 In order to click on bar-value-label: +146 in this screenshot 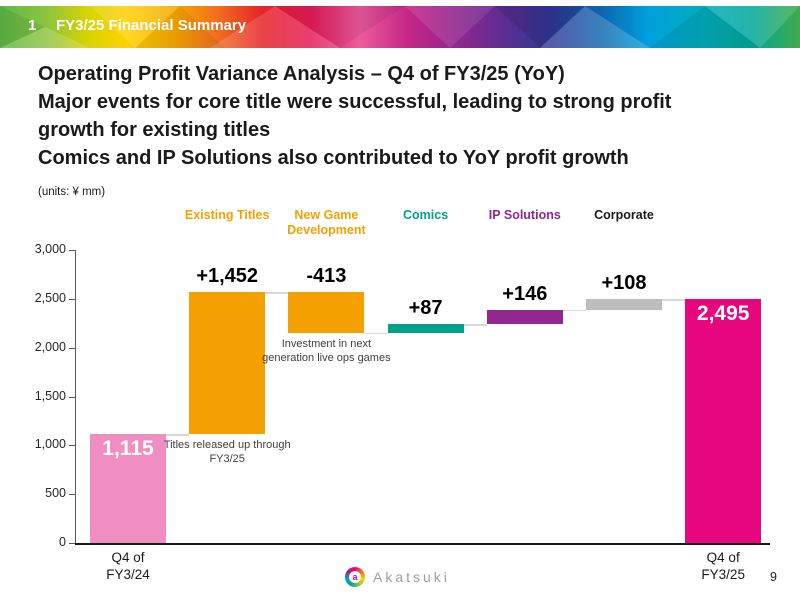, I will do `click(525, 293)`.